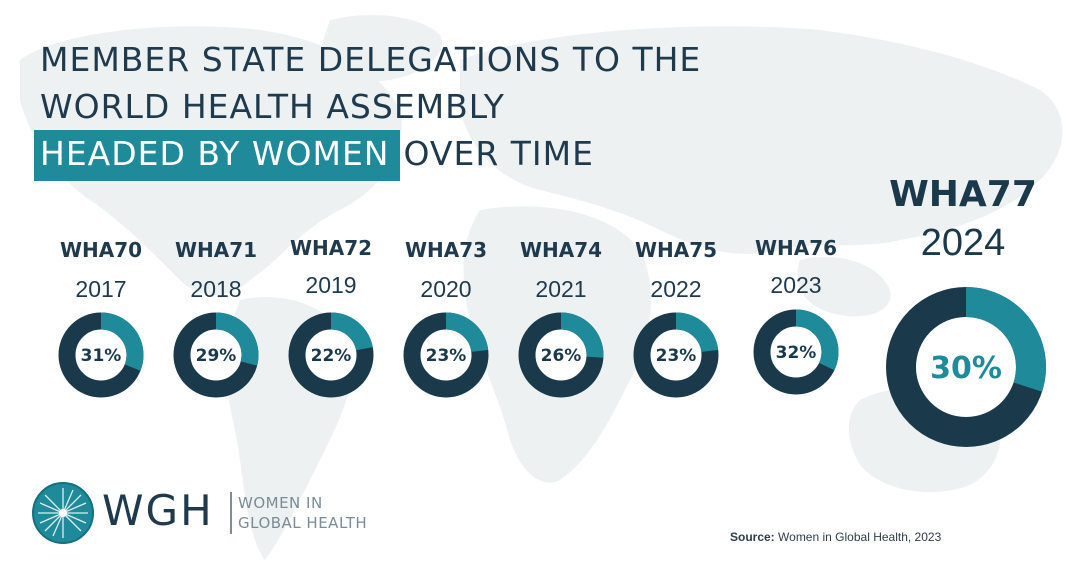 The width and height of the screenshot is (1080, 585). Describe the element at coordinates (331, 248) in the screenshot. I see `session-label-wha72: WHA72` at that location.